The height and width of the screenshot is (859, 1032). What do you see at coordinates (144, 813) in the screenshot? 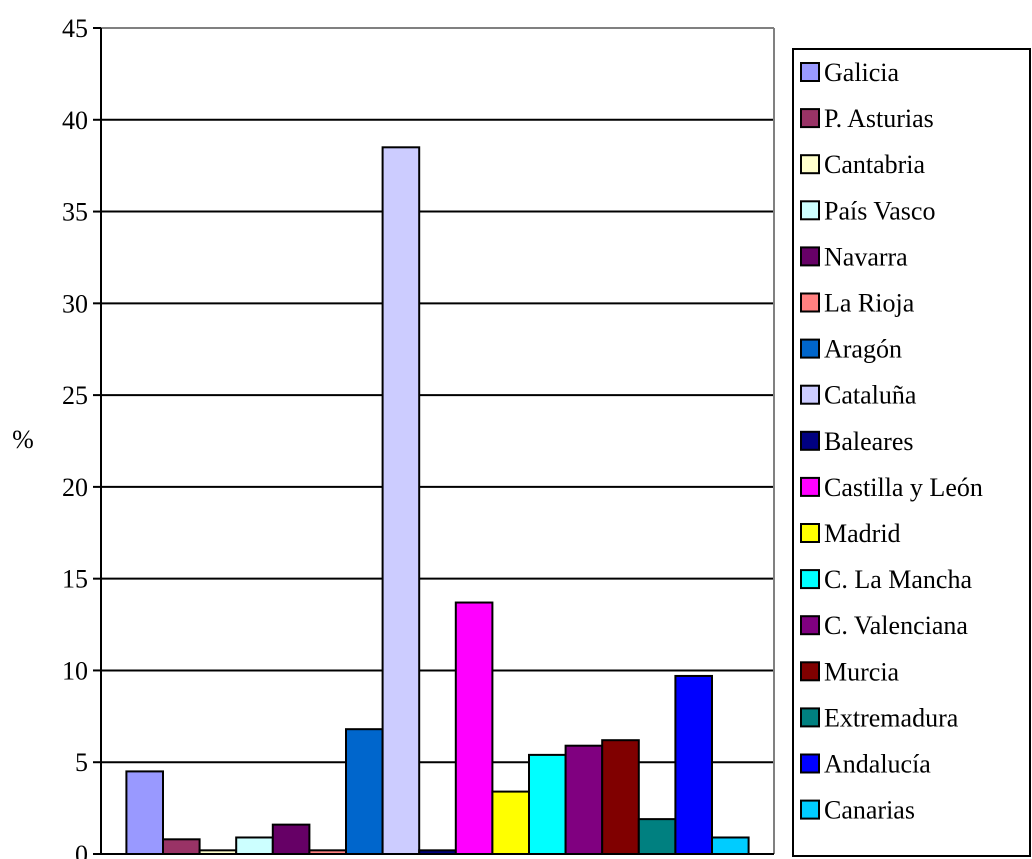
I see `bar-galicia` at bounding box center [144, 813].